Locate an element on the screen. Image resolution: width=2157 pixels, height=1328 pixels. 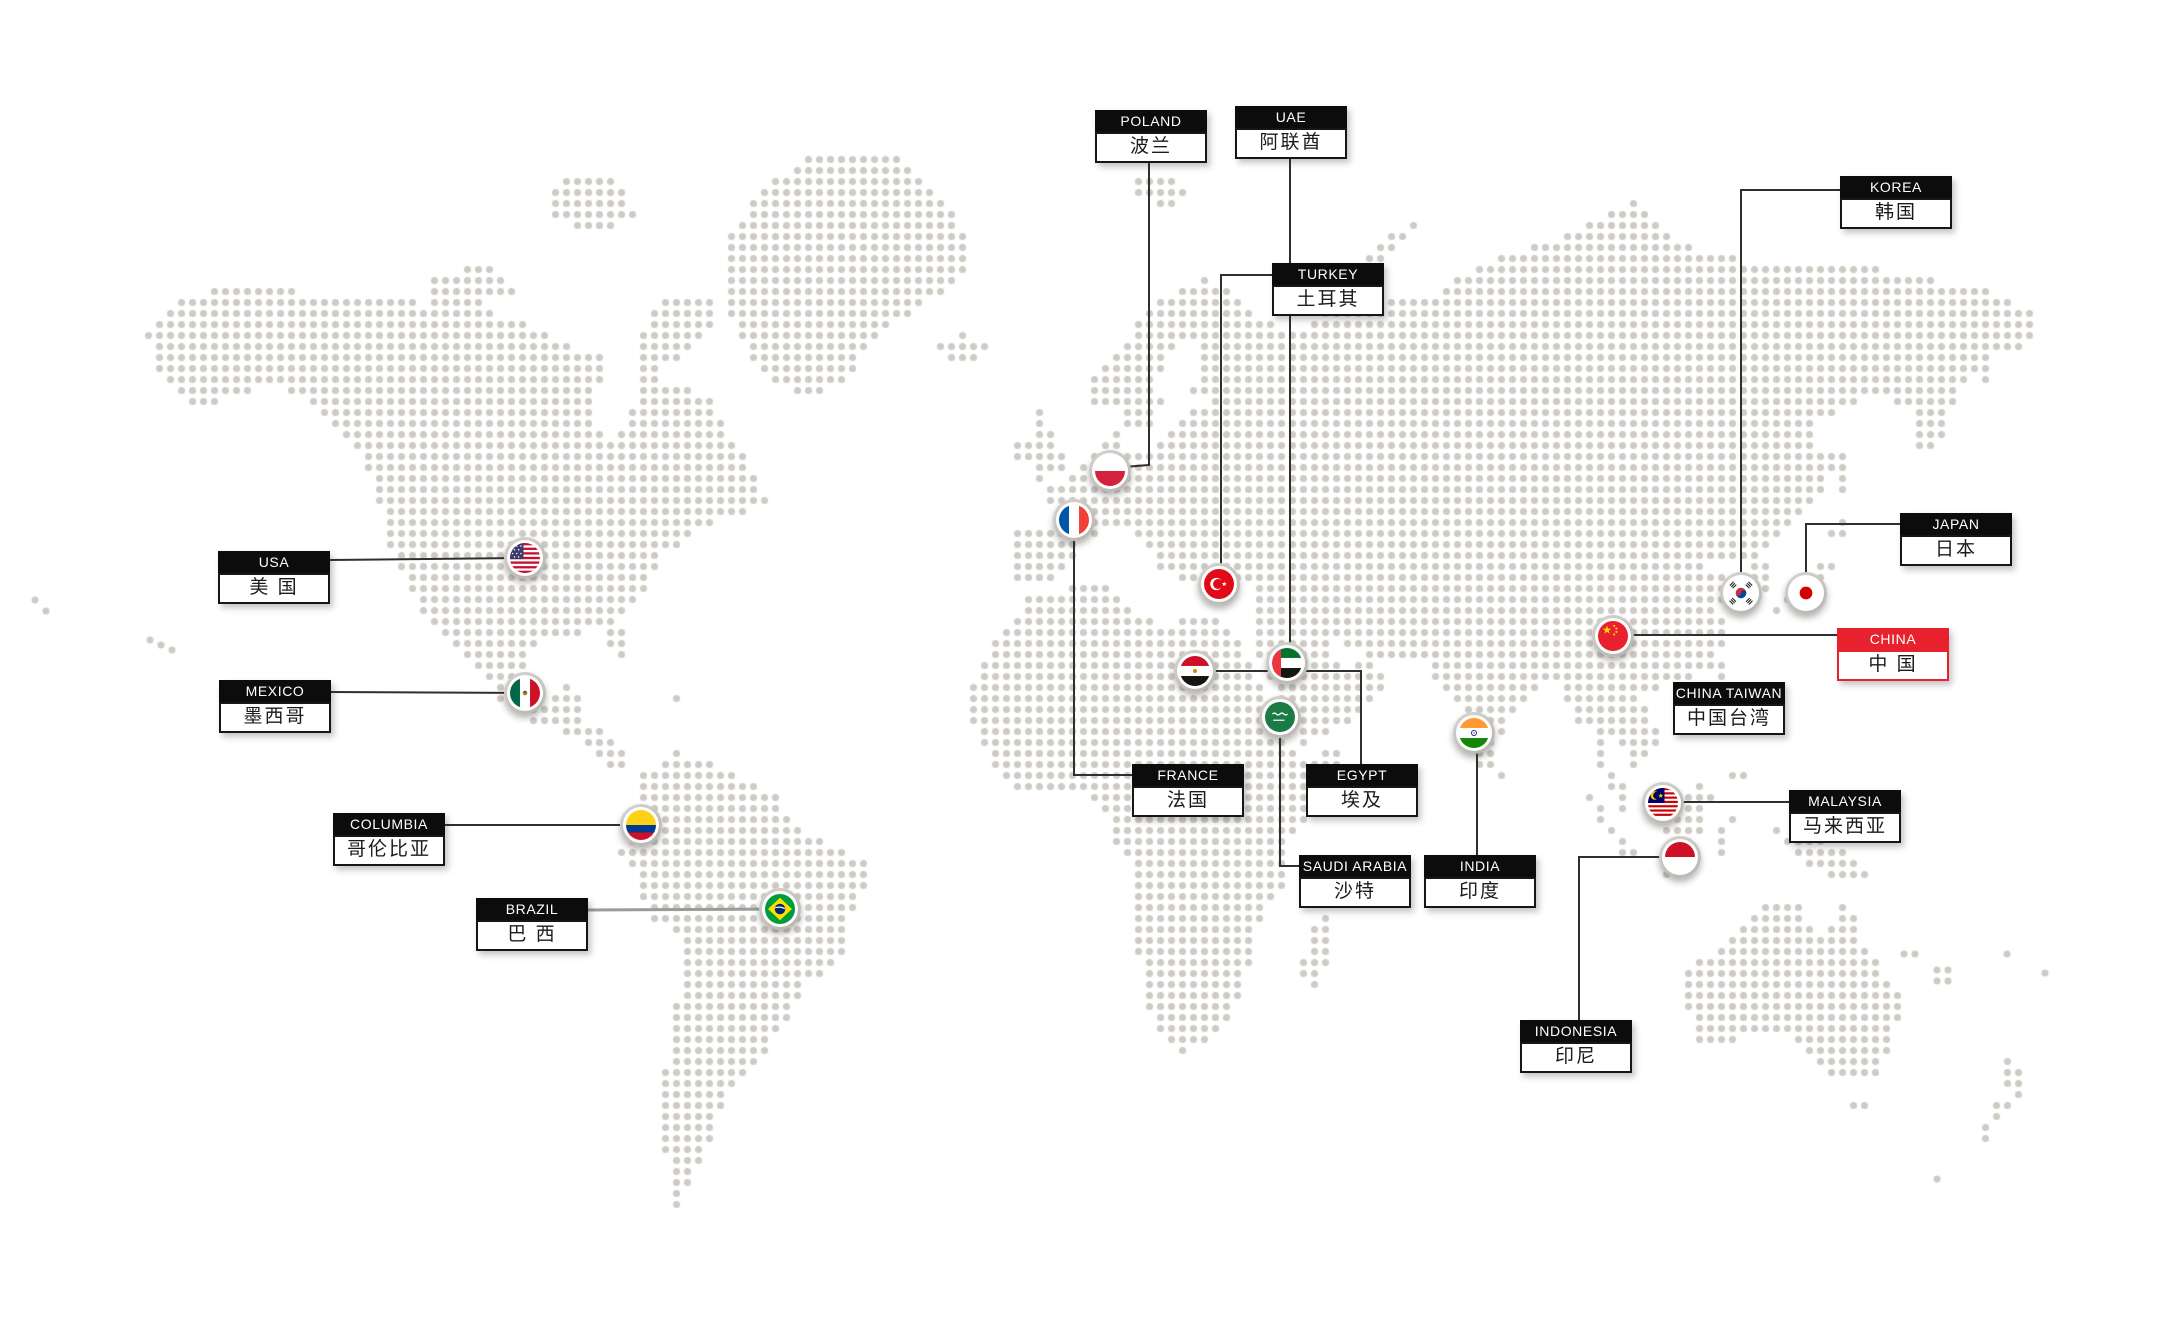
connector-line-france is located at coordinates (1102, 648).